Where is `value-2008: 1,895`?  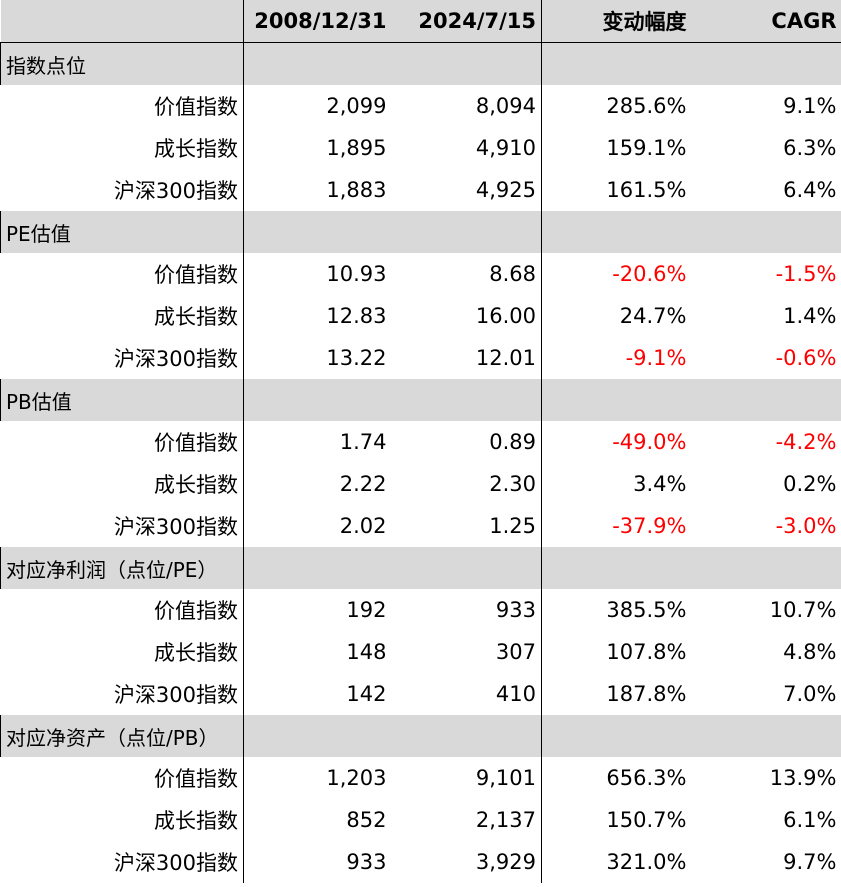 value-2008: 1,895 is located at coordinates (356, 148).